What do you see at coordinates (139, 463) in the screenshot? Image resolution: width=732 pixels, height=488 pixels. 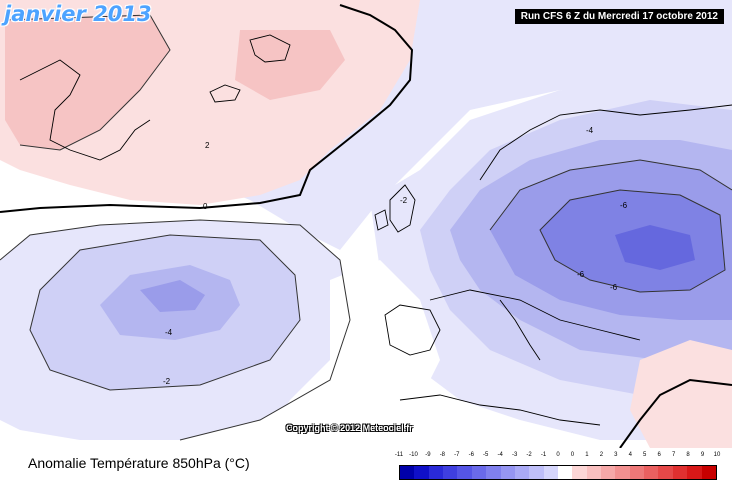 I see `variable-label: Anomalie Température 850hPa (°C)` at bounding box center [139, 463].